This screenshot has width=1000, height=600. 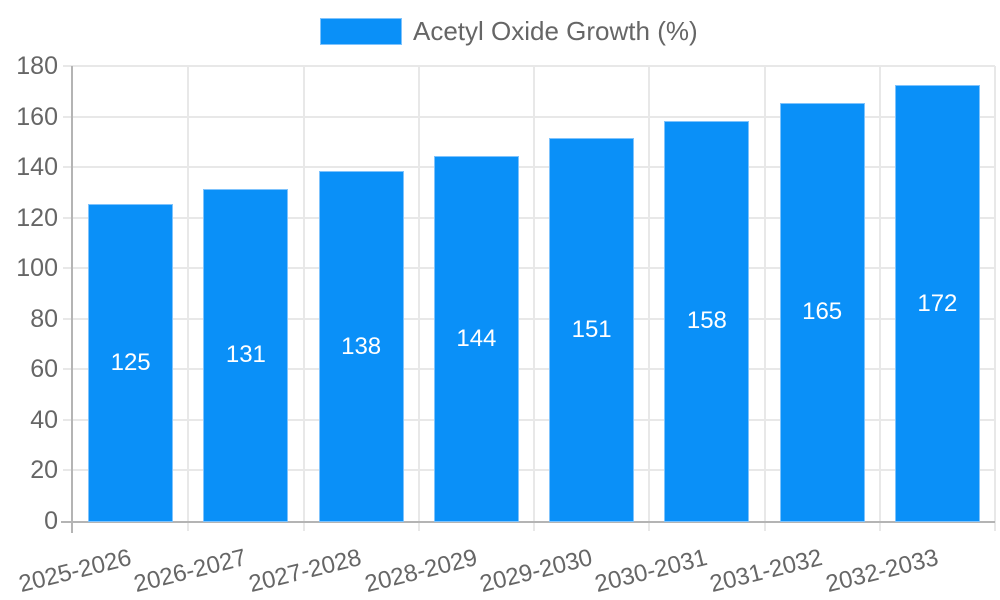 What do you see at coordinates (44, 419) in the screenshot?
I see `y-tick-label: 40` at bounding box center [44, 419].